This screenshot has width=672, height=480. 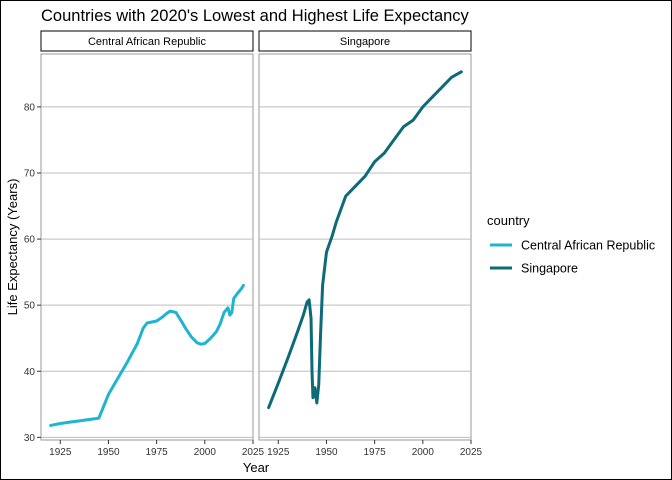 What do you see at coordinates (423, 452) in the screenshot?
I see `x-tick-label-right-2000: 2000` at bounding box center [423, 452].